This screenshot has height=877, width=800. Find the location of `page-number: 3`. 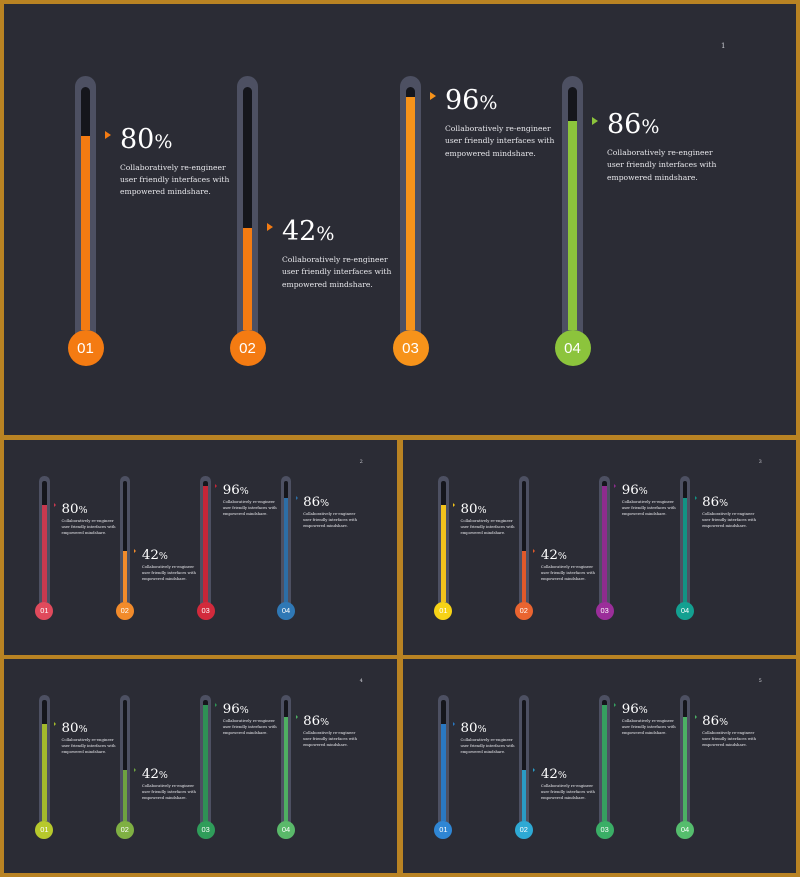

page-number: 3 is located at coordinates (760, 461).